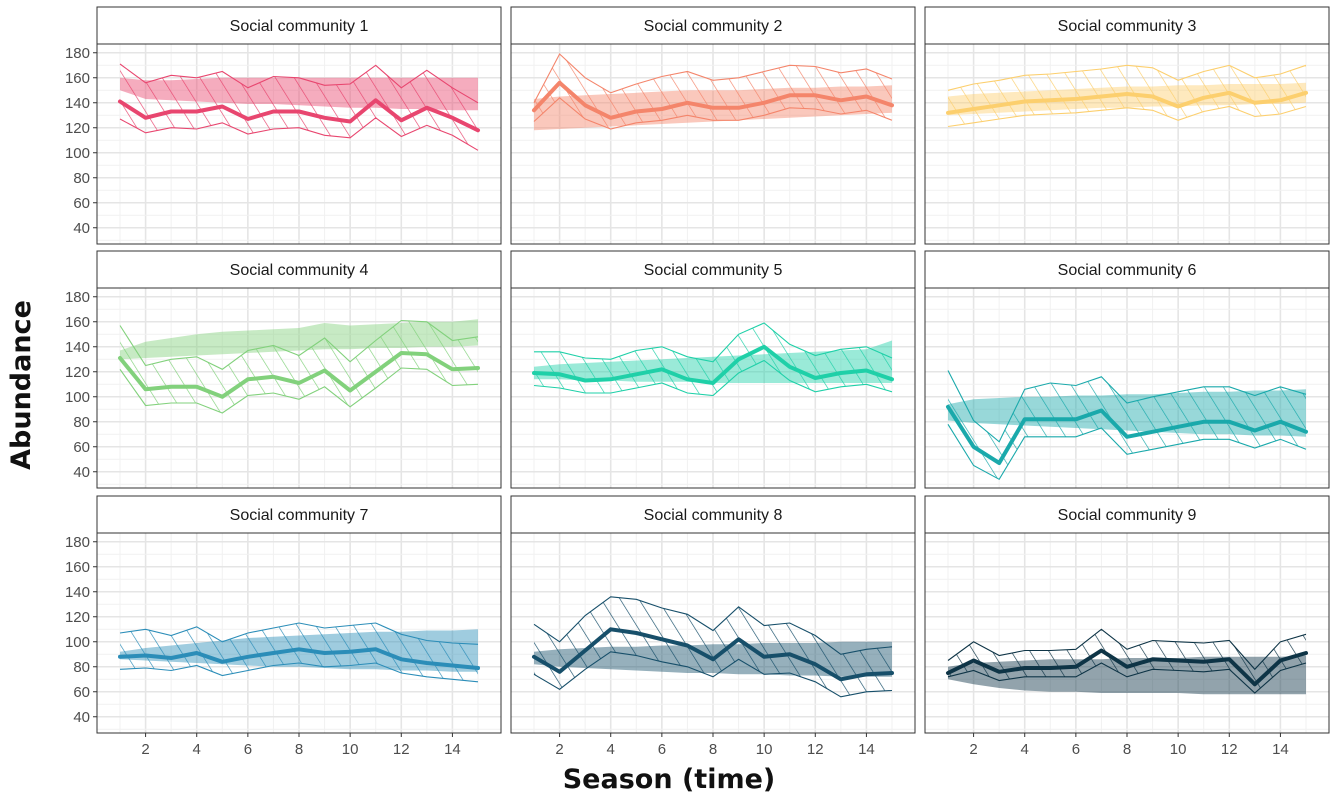 The height and width of the screenshot is (799, 1330). I want to click on facet-title: Social community 8, so click(713, 515).